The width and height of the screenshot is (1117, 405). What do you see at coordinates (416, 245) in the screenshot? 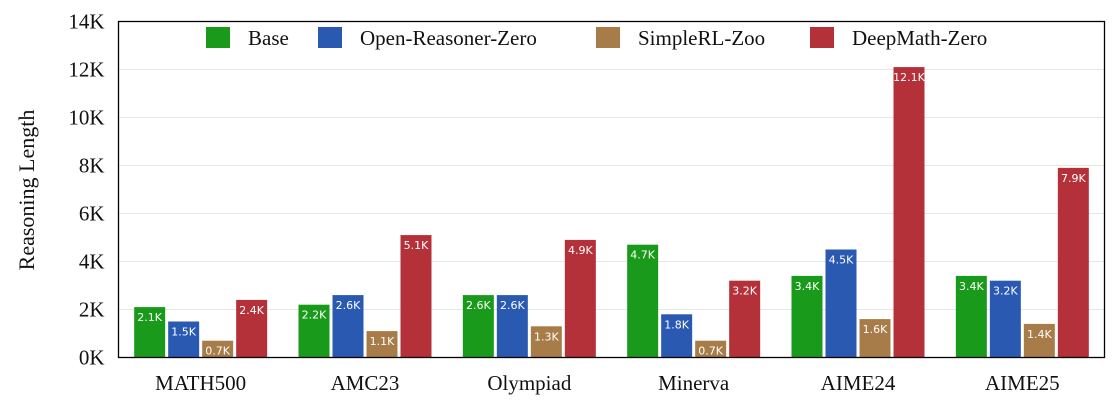
I see `bar-value-label: 5.1K` at bounding box center [416, 245].